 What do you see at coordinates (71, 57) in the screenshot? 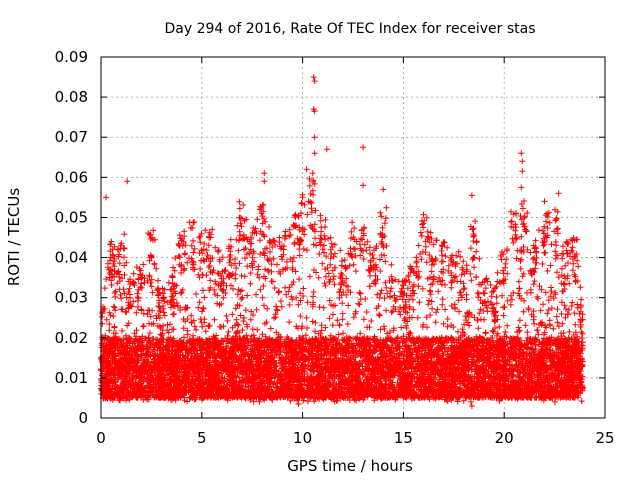
I see `y-tick-label: 0.09` at bounding box center [71, 57].